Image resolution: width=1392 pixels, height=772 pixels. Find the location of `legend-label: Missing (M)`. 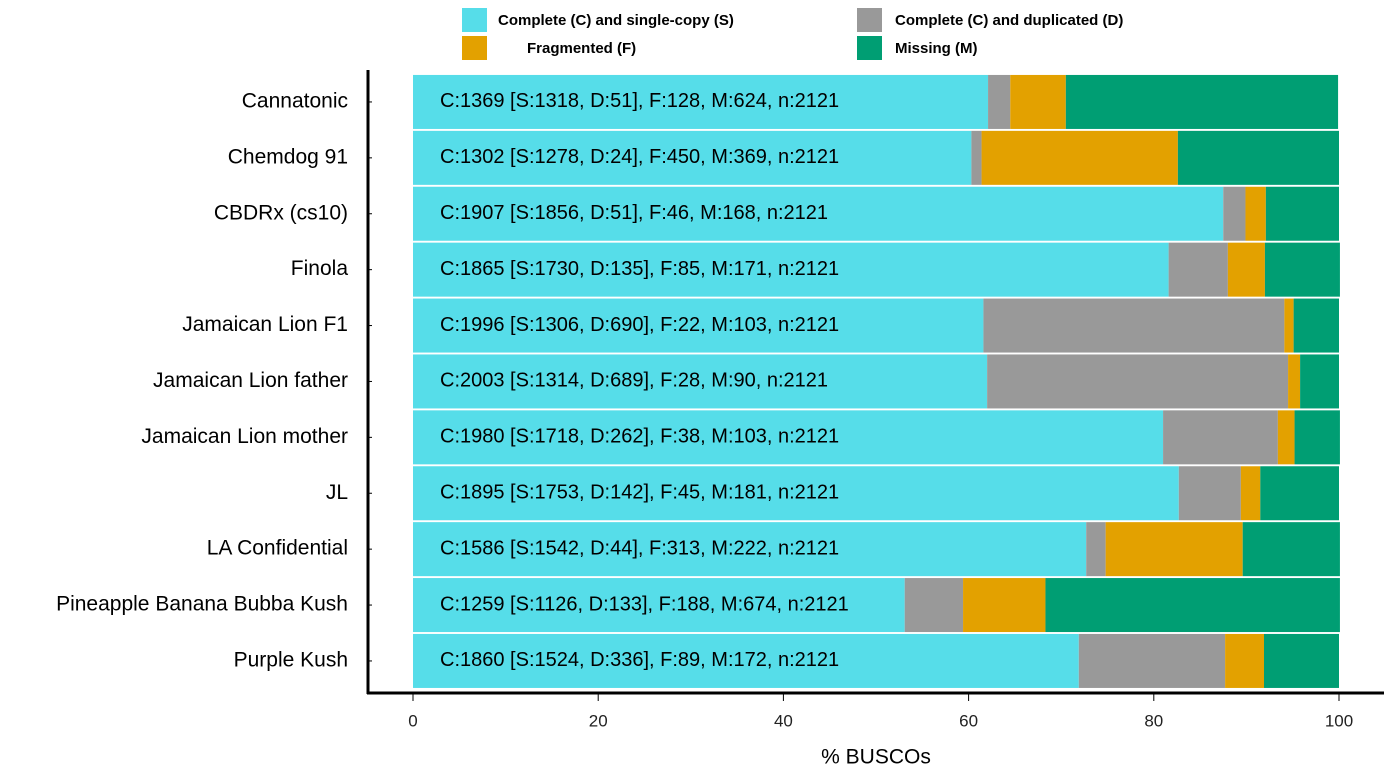

legend-label: Missing (M) is located at coordinates (936, 48).